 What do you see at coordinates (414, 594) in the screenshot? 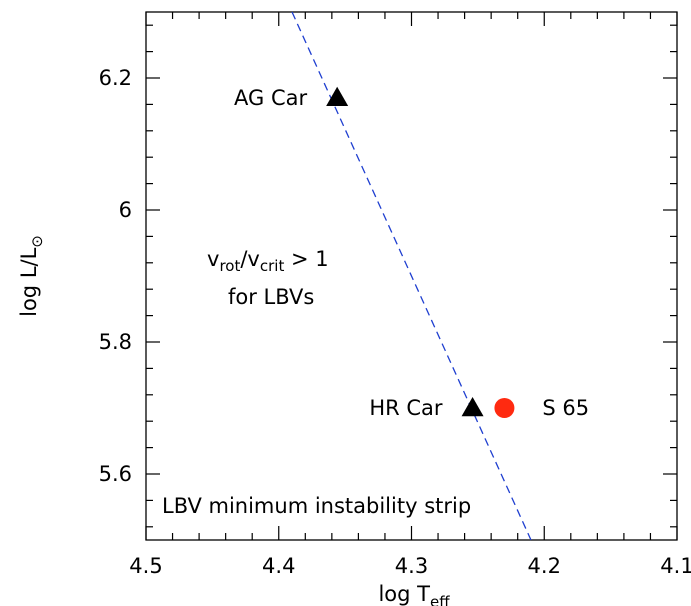
I see `x-axis-label: log Teff` at bounding box center [414, 594].